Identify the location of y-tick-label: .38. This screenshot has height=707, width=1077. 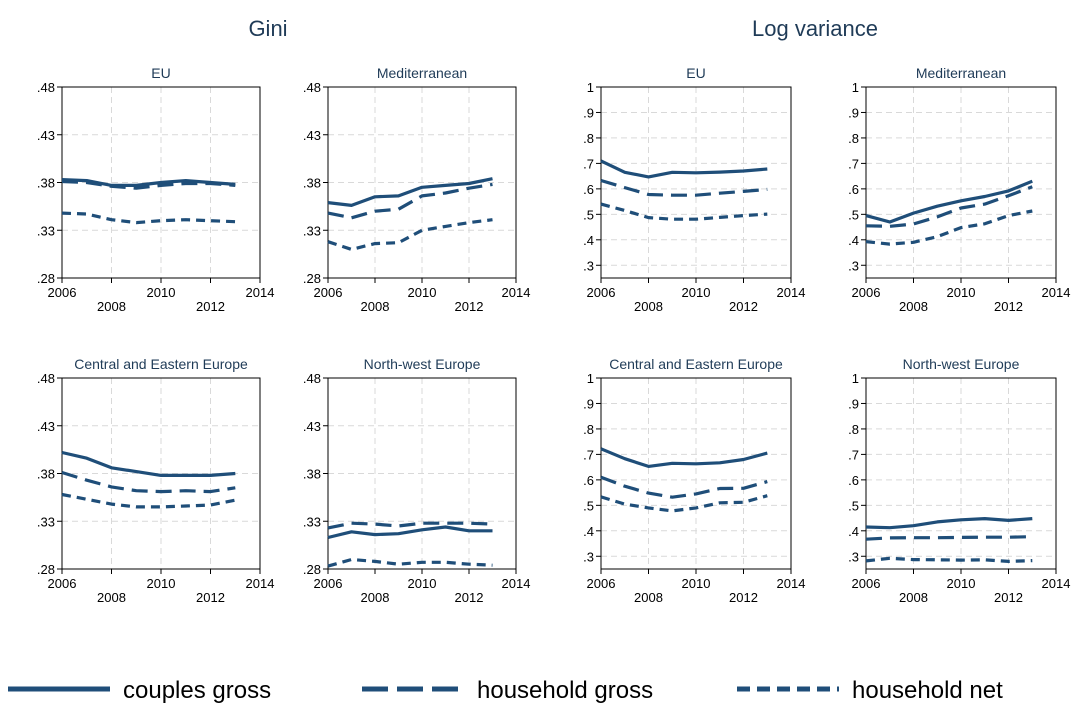
(46, 474).